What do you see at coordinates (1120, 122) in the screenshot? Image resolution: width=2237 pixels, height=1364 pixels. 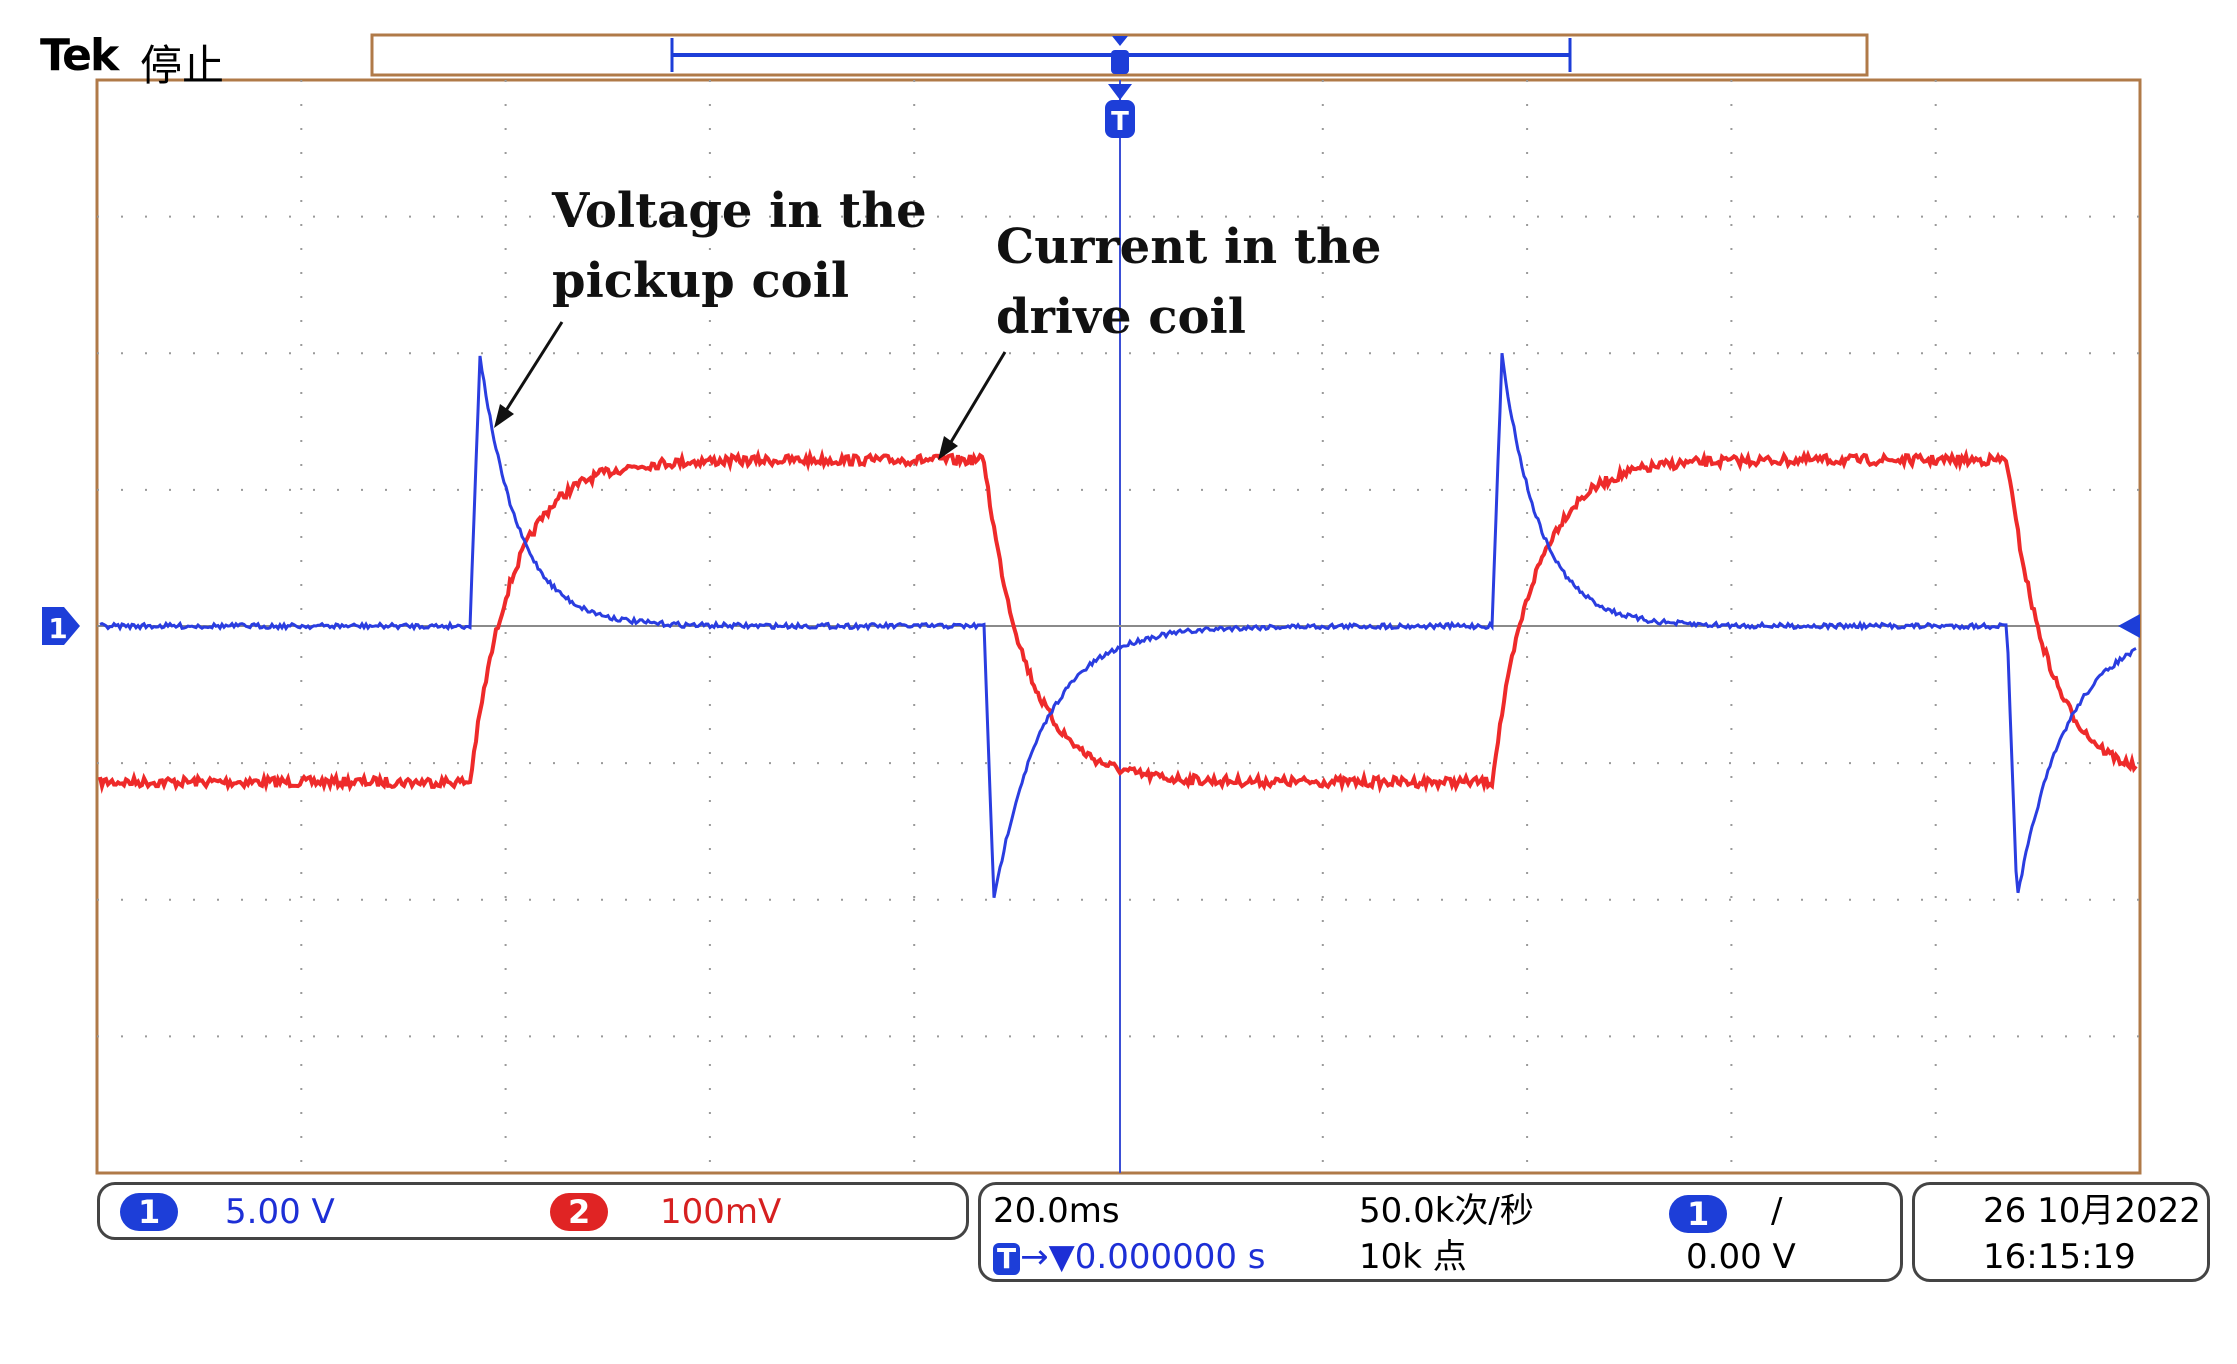 I see `svg-text: T` at bounding box center [1120, 122].